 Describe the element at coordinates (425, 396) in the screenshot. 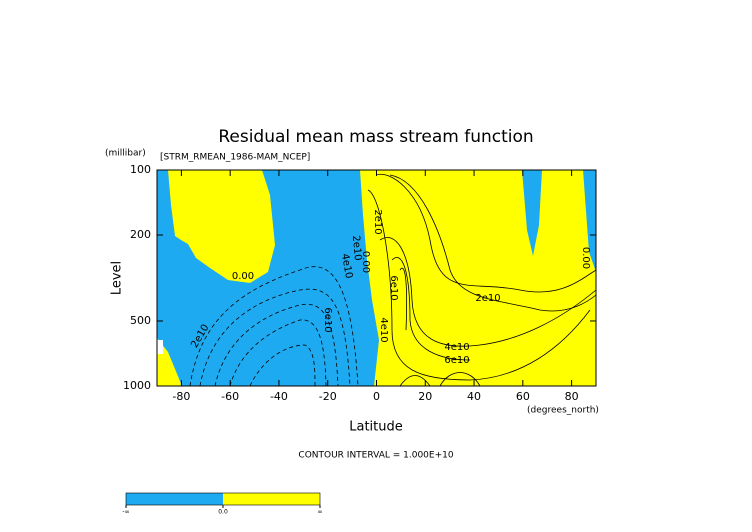

I see `x-tick-label: 20` at that location.